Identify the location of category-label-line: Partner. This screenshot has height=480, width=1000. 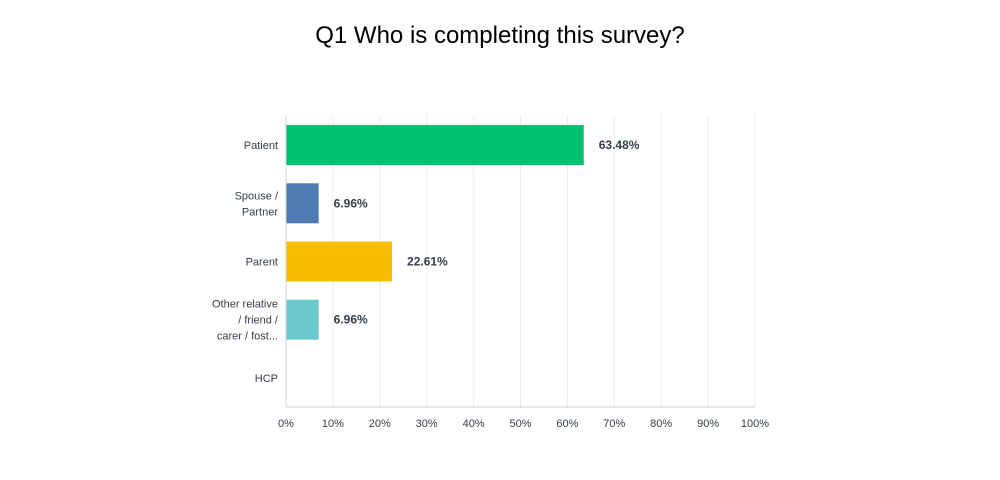
(260, 212).